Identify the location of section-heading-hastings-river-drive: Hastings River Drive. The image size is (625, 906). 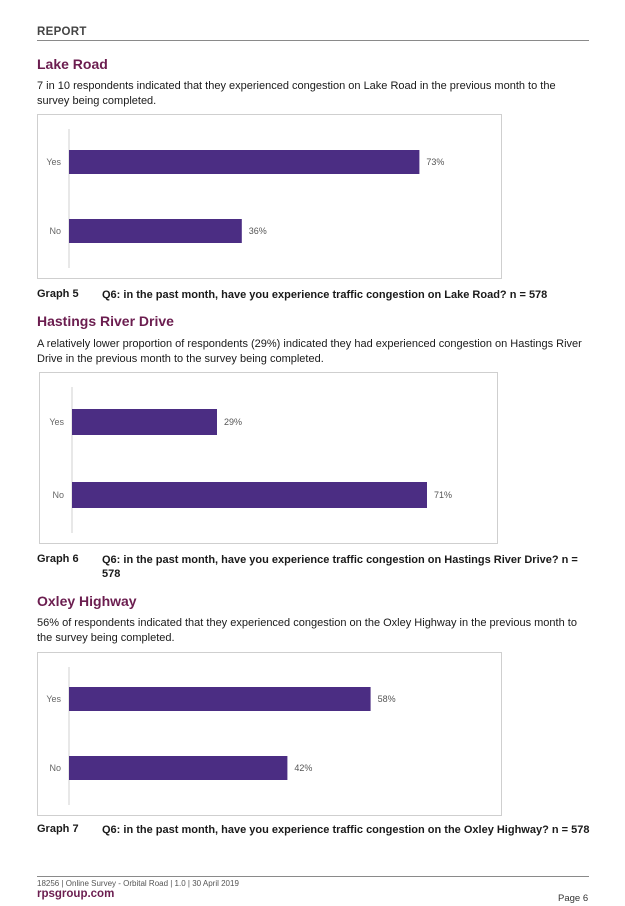
(105, 321).